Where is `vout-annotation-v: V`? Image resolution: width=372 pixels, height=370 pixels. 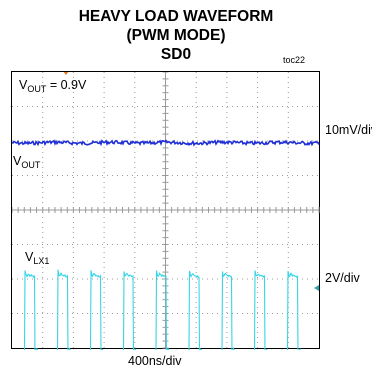
vout-annotation-v: V is located at coordinates (23, 85).